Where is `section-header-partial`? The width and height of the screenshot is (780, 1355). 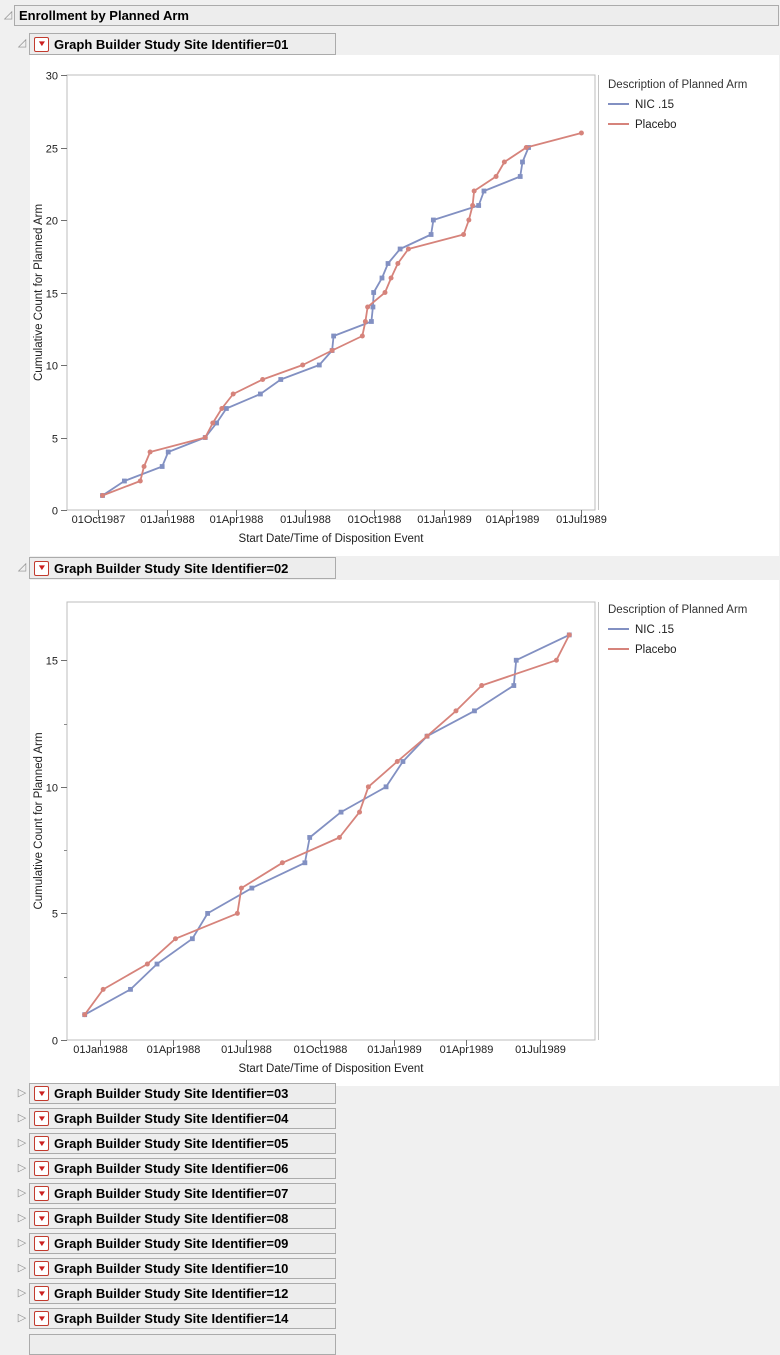
section-header-partial is located at coordinates (182, 1344).